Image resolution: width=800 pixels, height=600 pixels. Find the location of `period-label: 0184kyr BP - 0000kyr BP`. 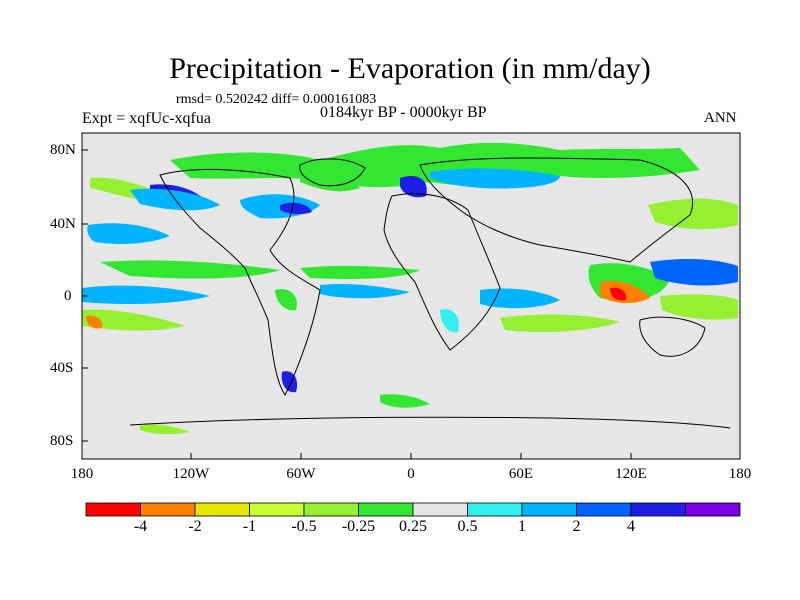

period-label: 0184kyr BP - 0000kyr BP is located at coordinates (403, 112).